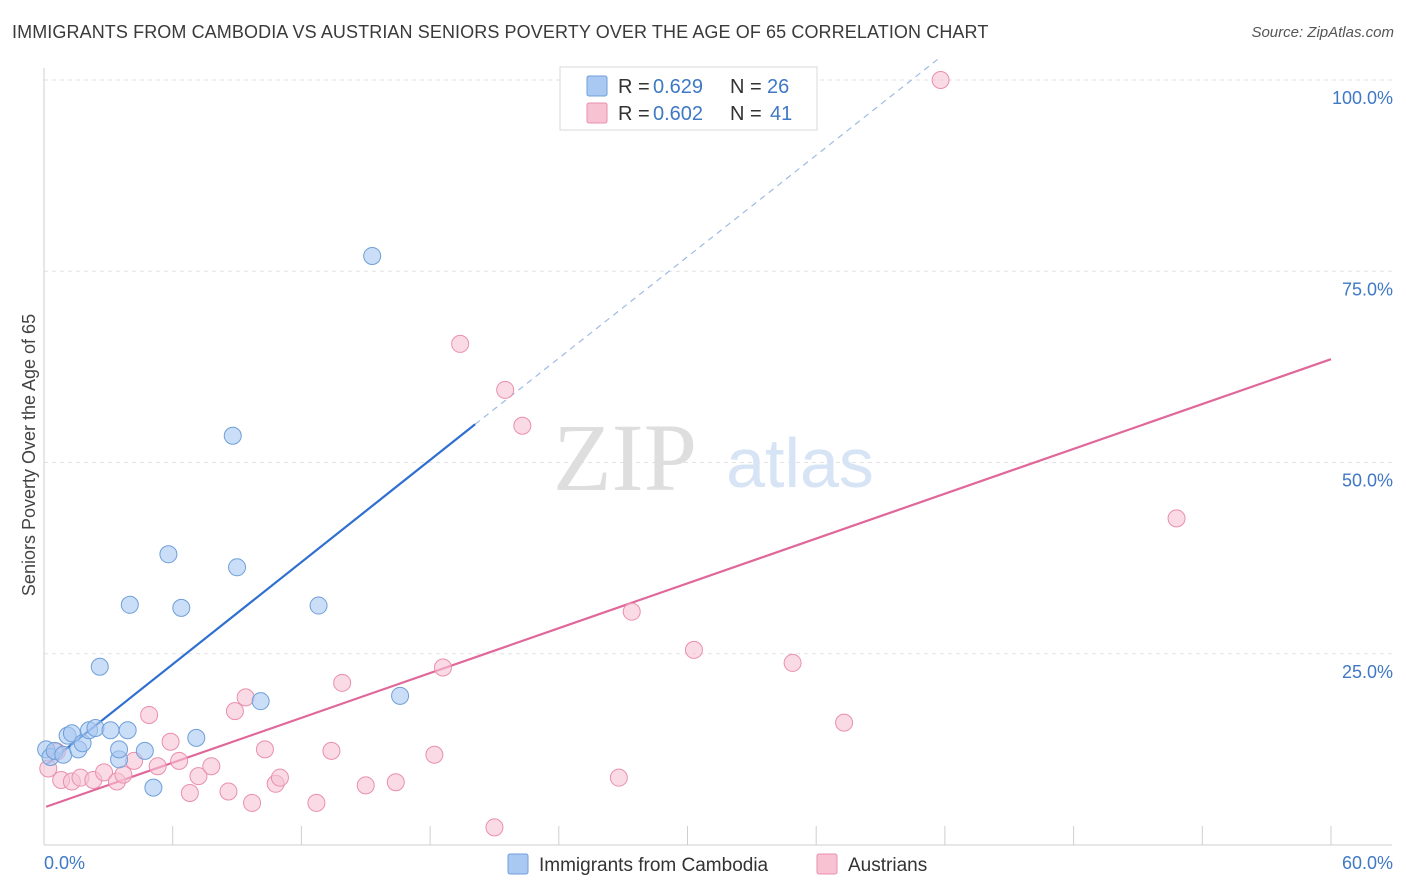 The height and width of the screenshot is (892, 1406). What do you see at coordinates (746, 87) in the screenshot?
I see `legend-n-label-cambodia: N =` at bounding box center [746, 87].